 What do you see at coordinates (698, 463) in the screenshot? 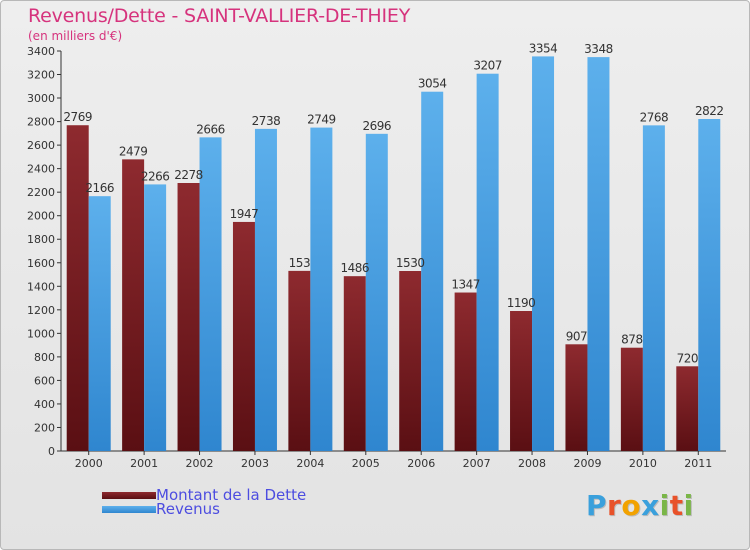
I see `x-tick-label: 2011` at bounding box center [698, 463].